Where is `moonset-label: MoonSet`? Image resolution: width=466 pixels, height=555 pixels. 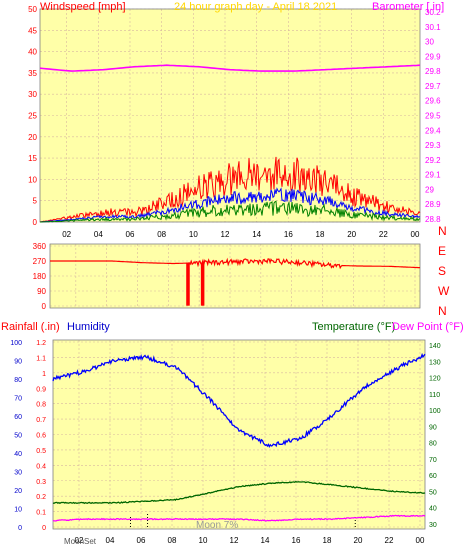
moonset-label: MoonSet is located at coordinates (80, 541).